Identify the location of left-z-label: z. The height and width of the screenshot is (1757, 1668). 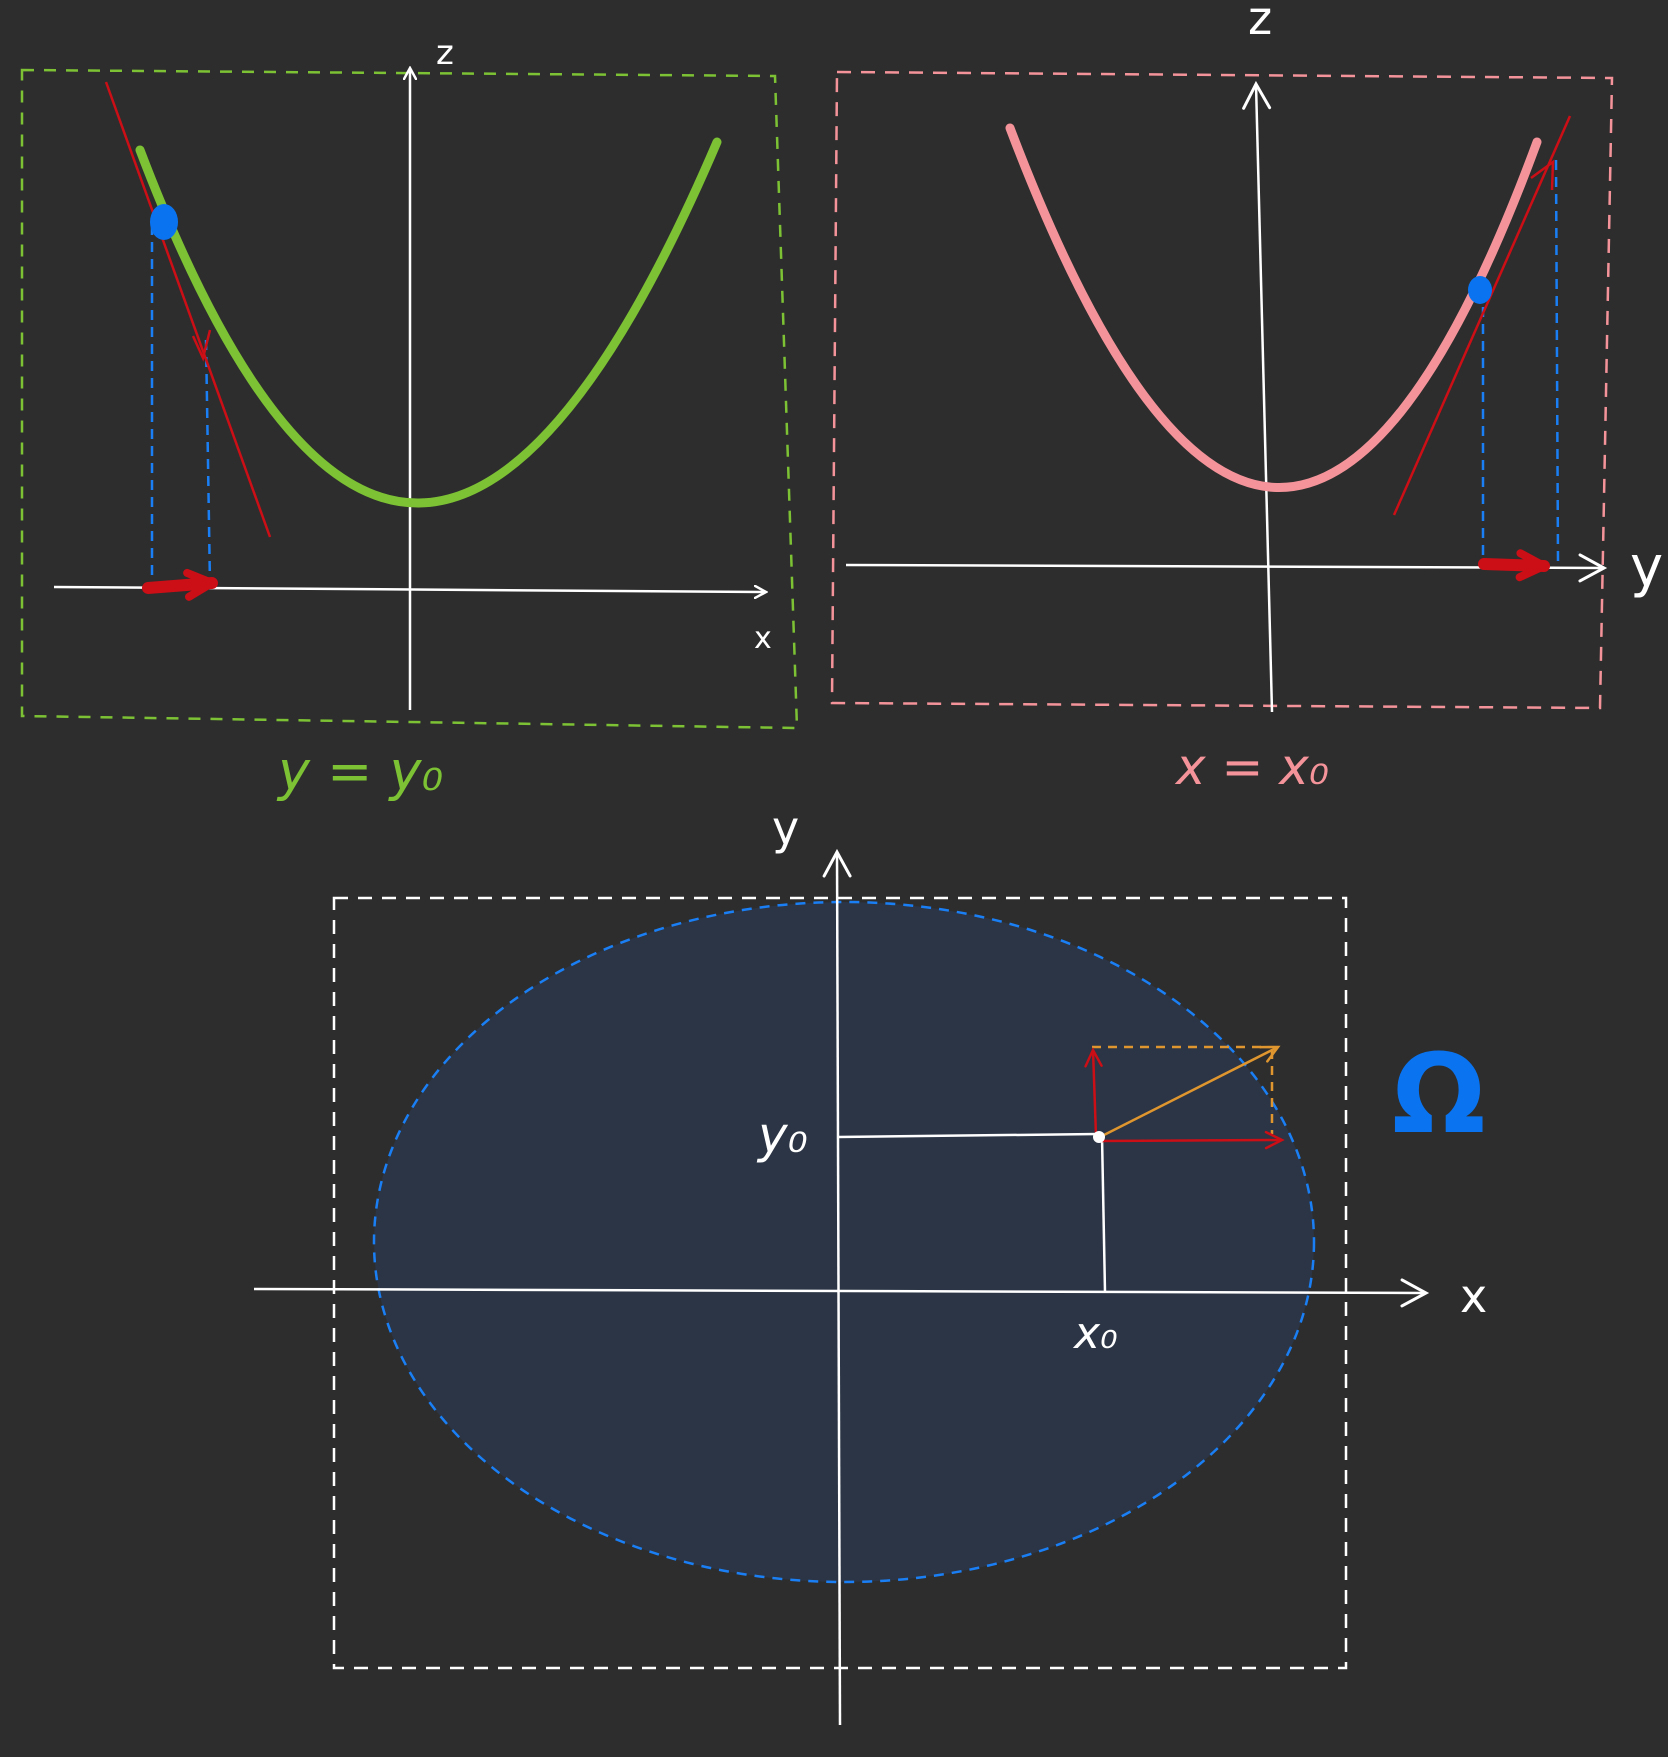
(445, 53).